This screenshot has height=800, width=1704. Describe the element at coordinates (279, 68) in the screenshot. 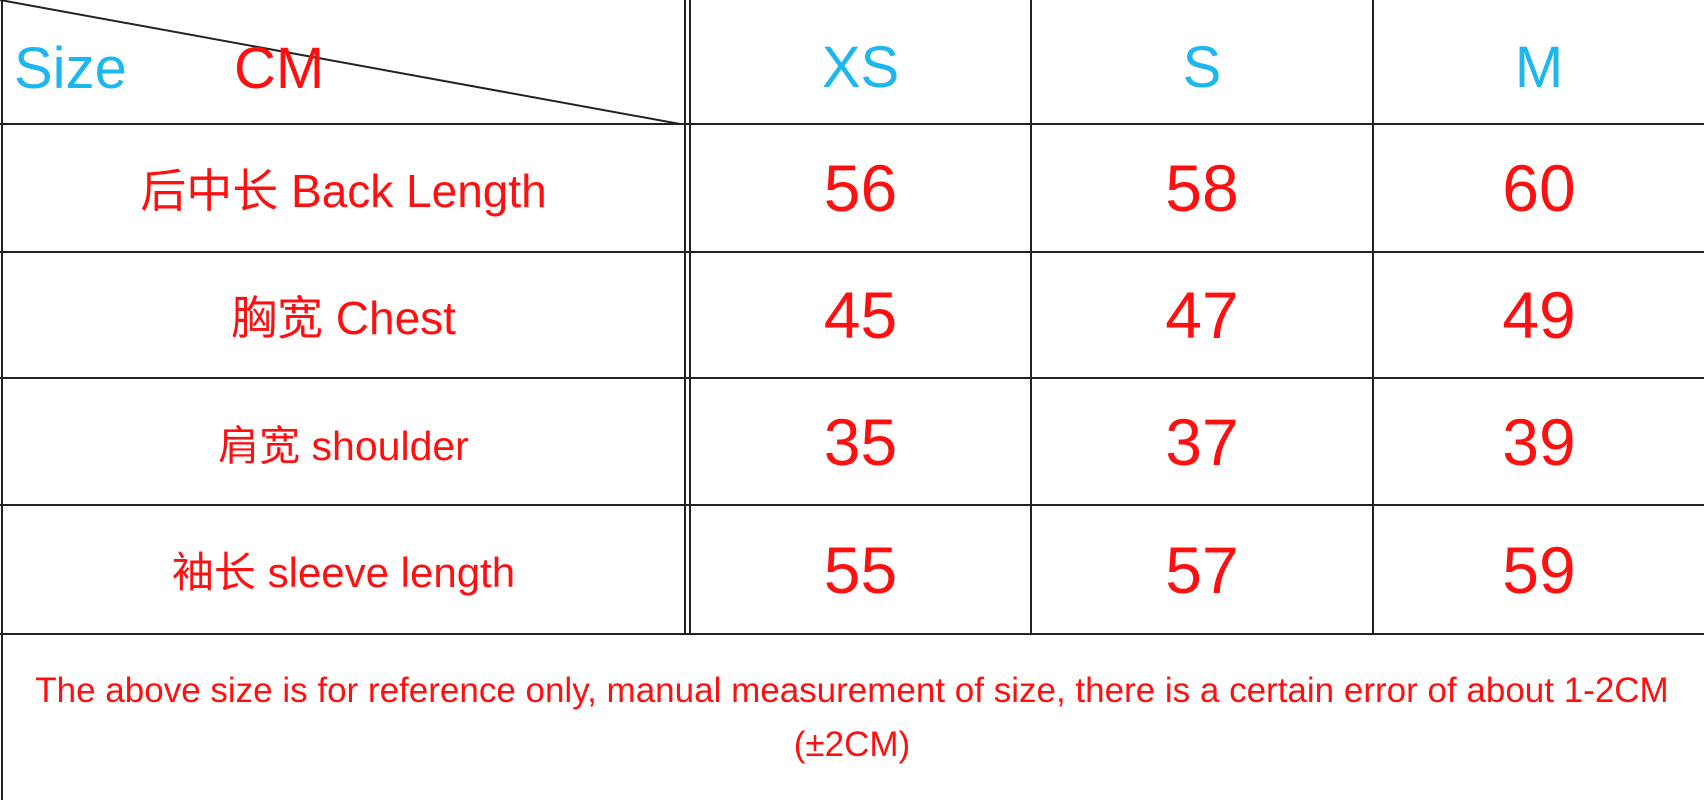

I see `unit-label: CM` at that location.